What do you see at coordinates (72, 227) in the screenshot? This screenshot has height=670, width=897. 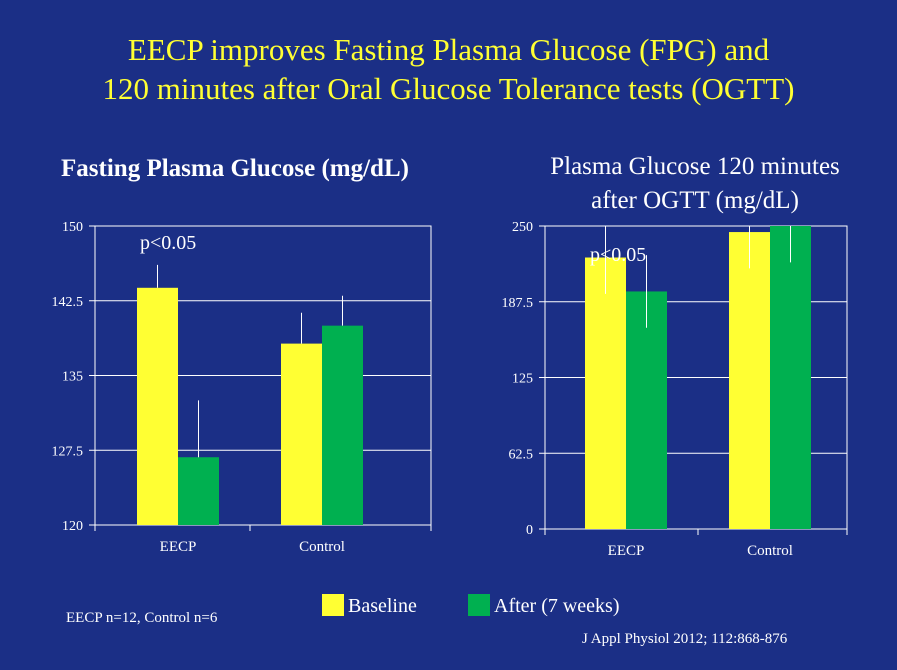 I see `fpg-y-tick-label: 150` at bounding box center [72, 227].